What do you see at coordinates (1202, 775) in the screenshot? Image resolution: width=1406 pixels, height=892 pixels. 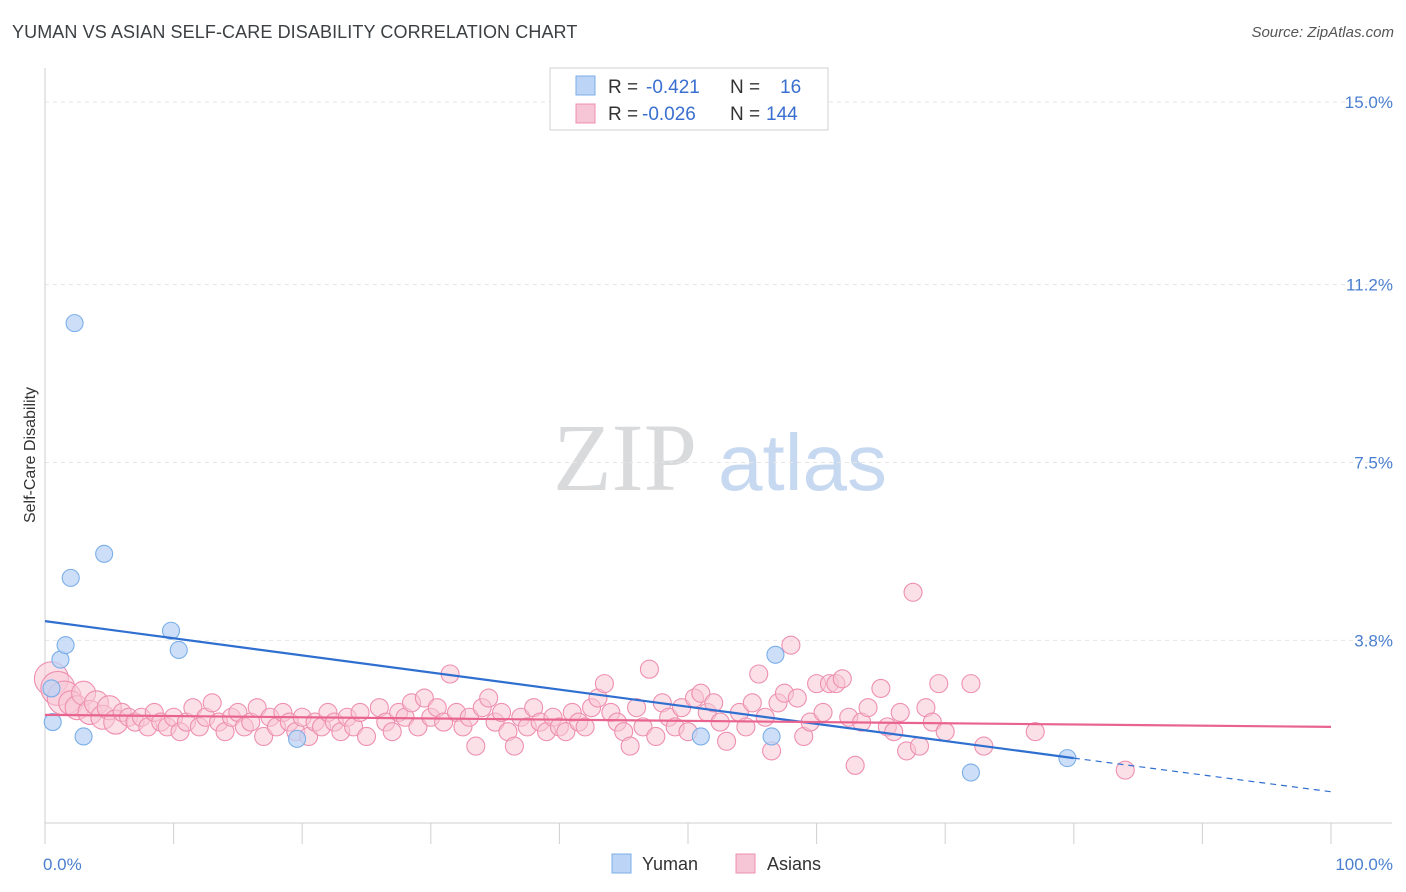 I see `yuman-trend-extension` at bounding box center [1202, 775].